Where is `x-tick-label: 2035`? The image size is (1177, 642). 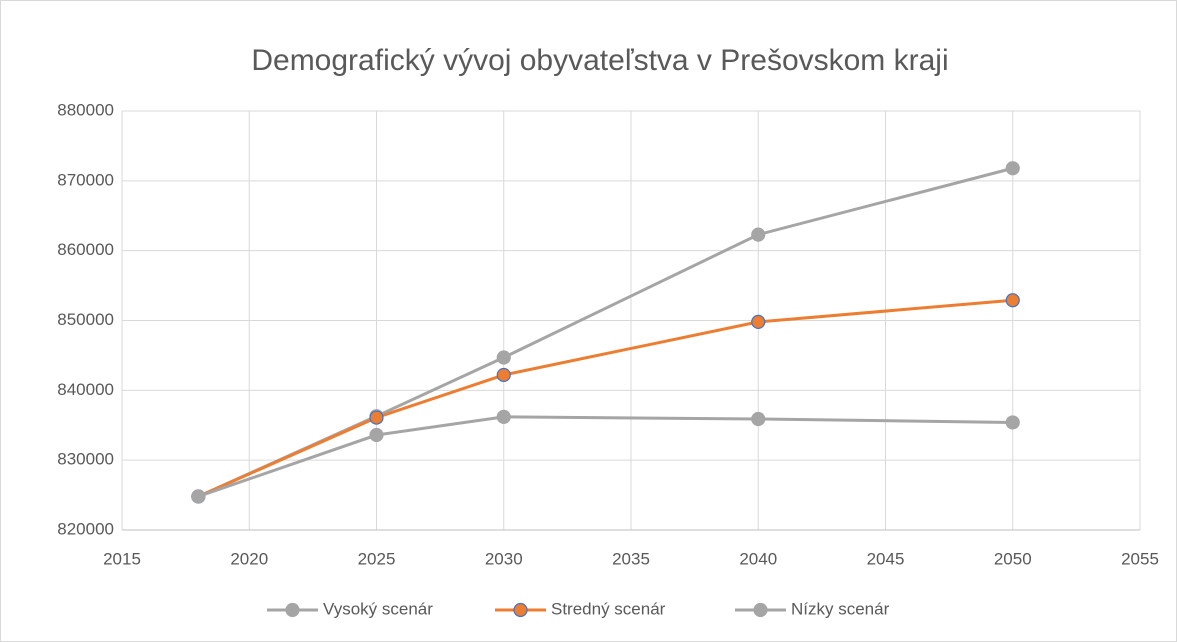 x-tick-label: 2035 is located at coordinates (631, 558).